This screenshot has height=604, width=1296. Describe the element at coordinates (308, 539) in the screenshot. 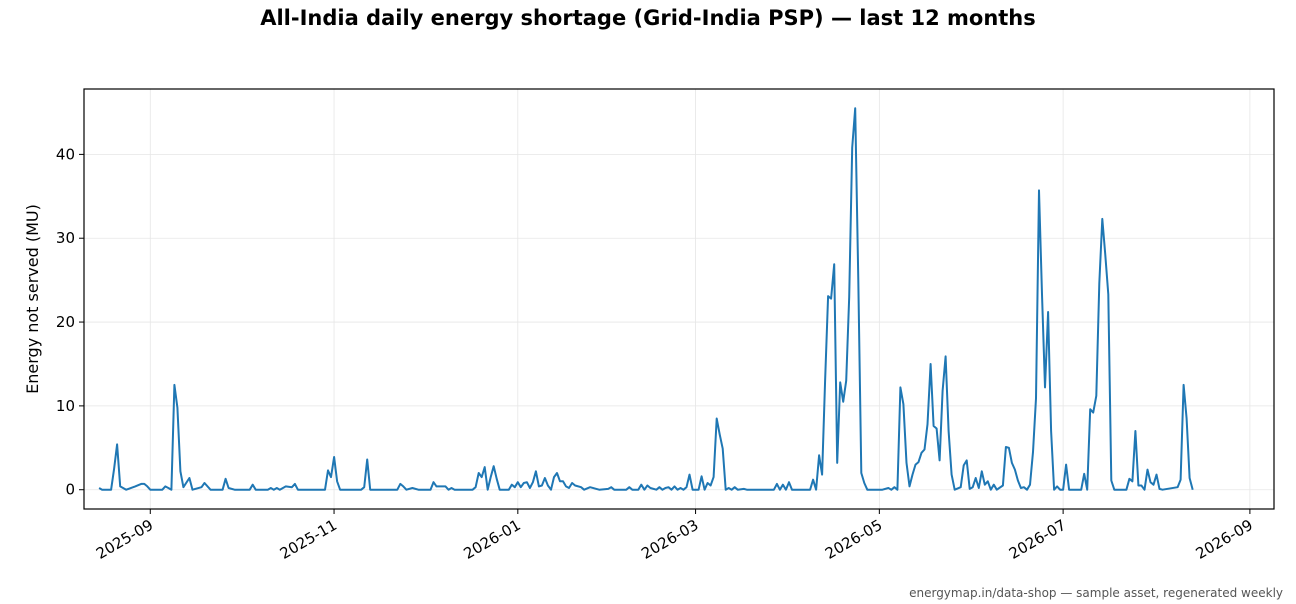

I see `x-tick-label: 2025-11` at that location.